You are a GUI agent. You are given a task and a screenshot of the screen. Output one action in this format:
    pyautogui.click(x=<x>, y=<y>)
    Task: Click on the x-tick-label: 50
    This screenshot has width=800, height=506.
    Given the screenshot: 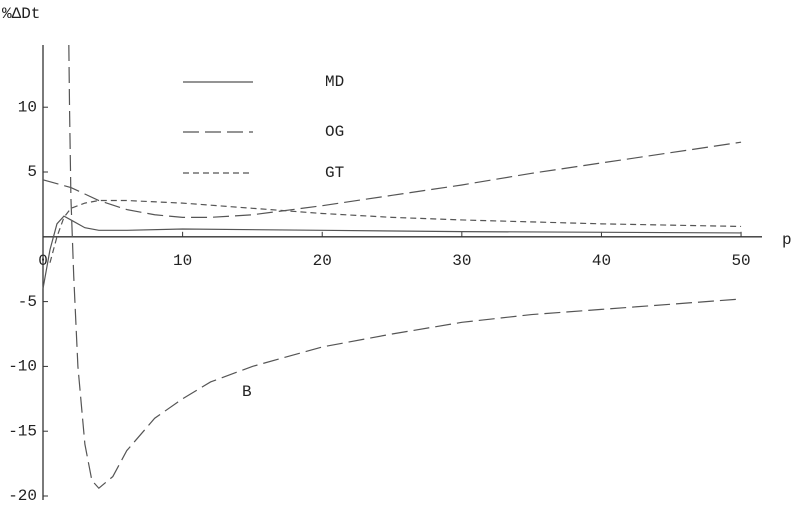 What is the action you would take?
    pyautogui.click(x=740, y=261)
    